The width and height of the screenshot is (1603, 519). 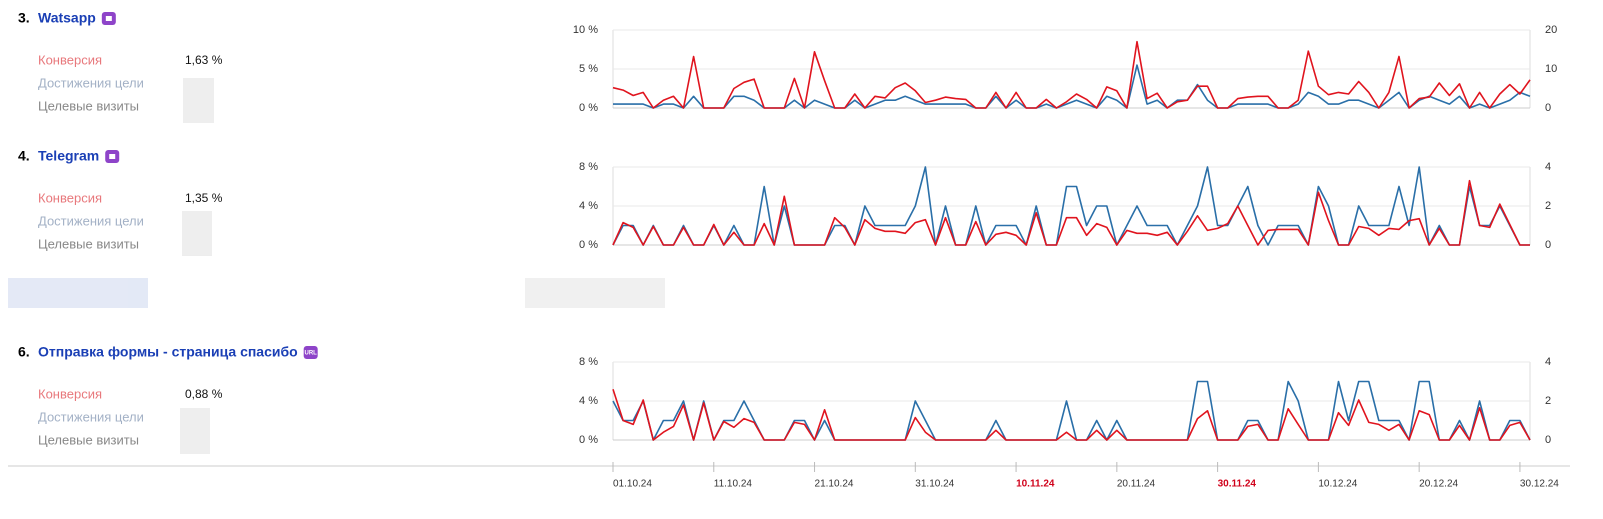 What do you see at coordinates (24, 18) in the screenshot?
I see `goal-number: 3.` at bounding box center [24, 18].